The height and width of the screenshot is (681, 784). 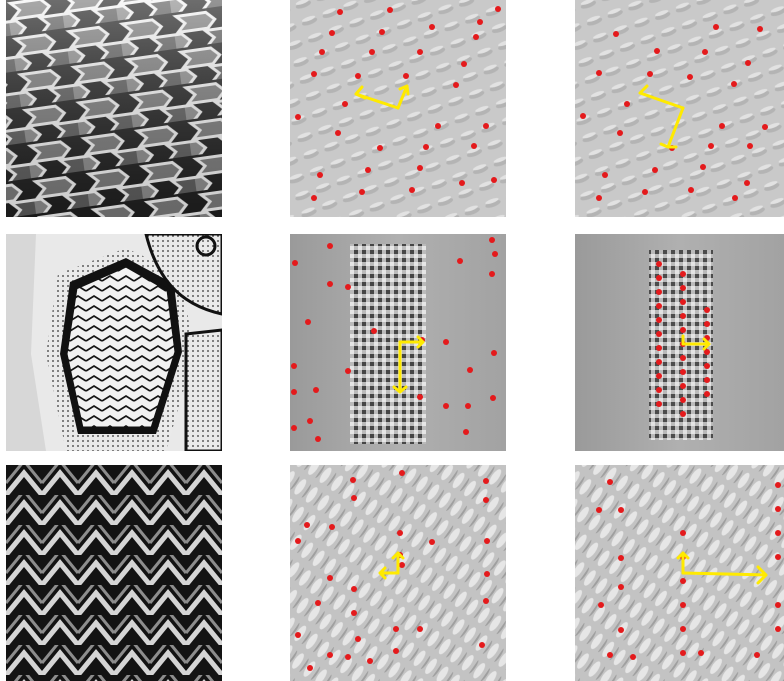 I want to click on row3-autocorrelation-a, so click(x=398, y=573).